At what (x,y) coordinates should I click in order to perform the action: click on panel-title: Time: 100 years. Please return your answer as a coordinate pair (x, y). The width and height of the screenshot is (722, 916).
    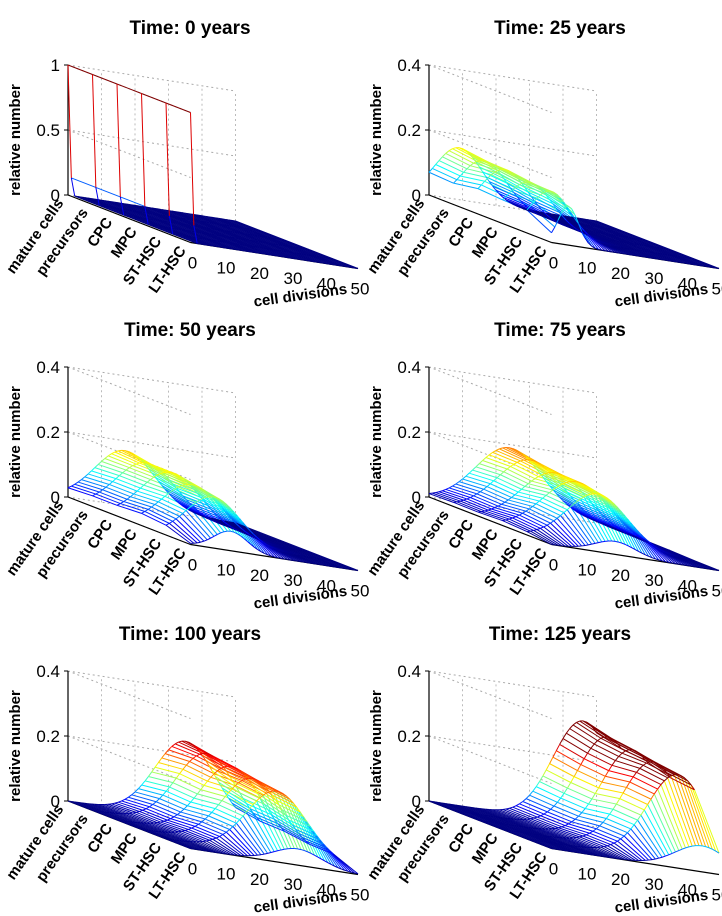
    Looking at the image, I should click on (190, 634).